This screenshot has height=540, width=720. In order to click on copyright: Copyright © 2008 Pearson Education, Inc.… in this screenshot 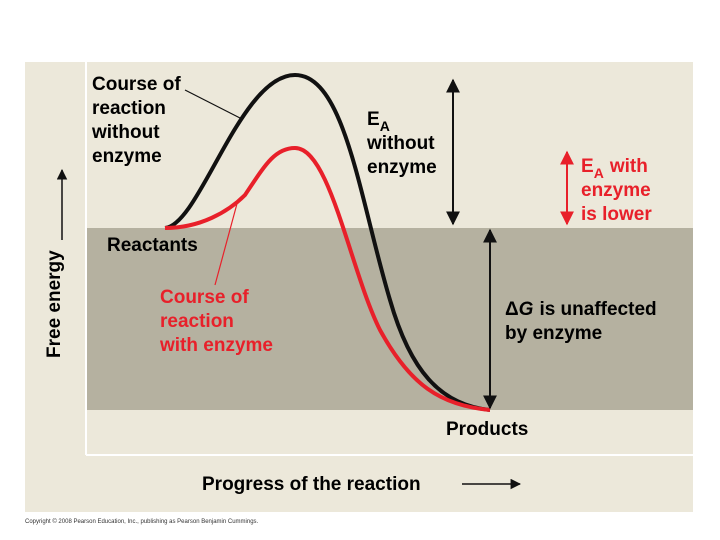, I will do `click(142, 521)`.